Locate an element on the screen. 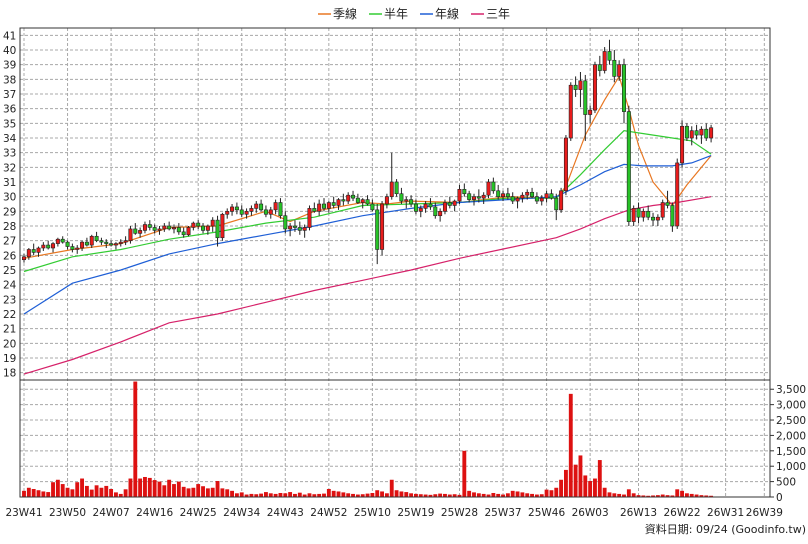 This screenshot has width=808, height=544. legend: 季線 半年 年線 三年 is located at coordinates (414, 13).